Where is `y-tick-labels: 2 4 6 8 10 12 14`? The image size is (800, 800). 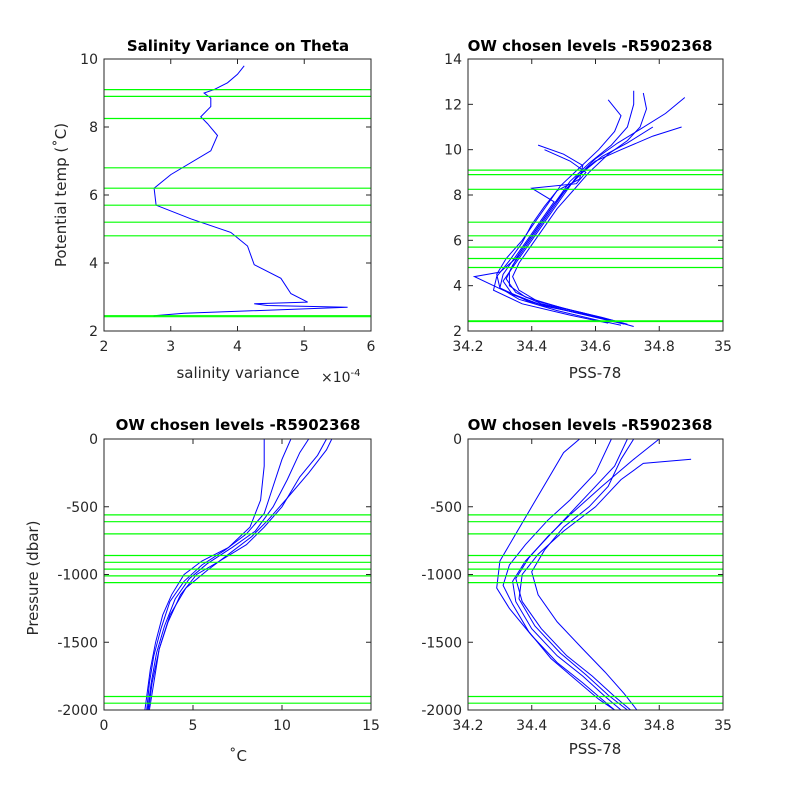
y-tick-labels: 2 4 6 8 10 12 14 is located at coordinates (583, 196).